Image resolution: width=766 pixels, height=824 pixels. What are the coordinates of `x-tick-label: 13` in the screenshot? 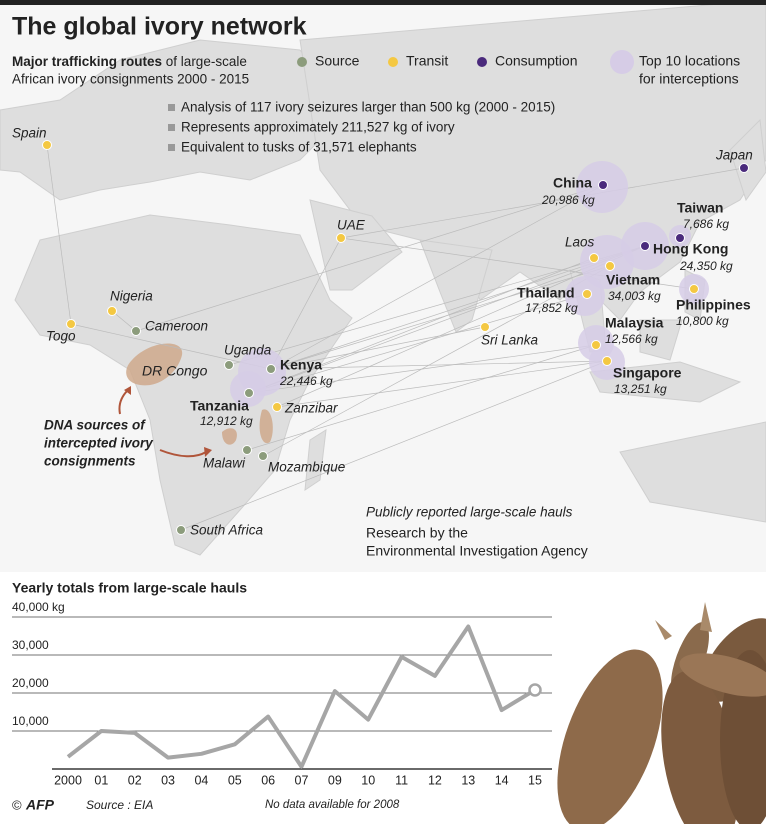 It's located at (468, 780).